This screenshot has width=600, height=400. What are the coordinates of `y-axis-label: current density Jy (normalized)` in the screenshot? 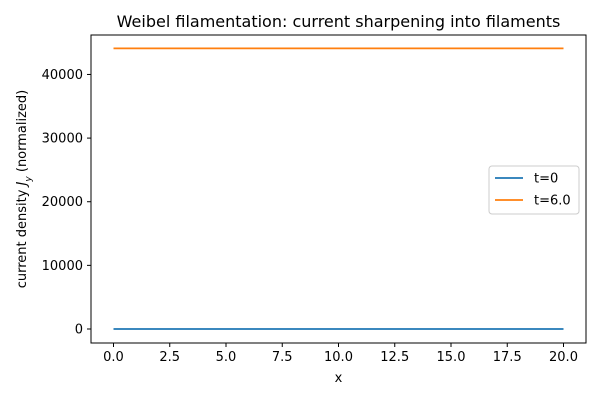 It's located at (24, 189).